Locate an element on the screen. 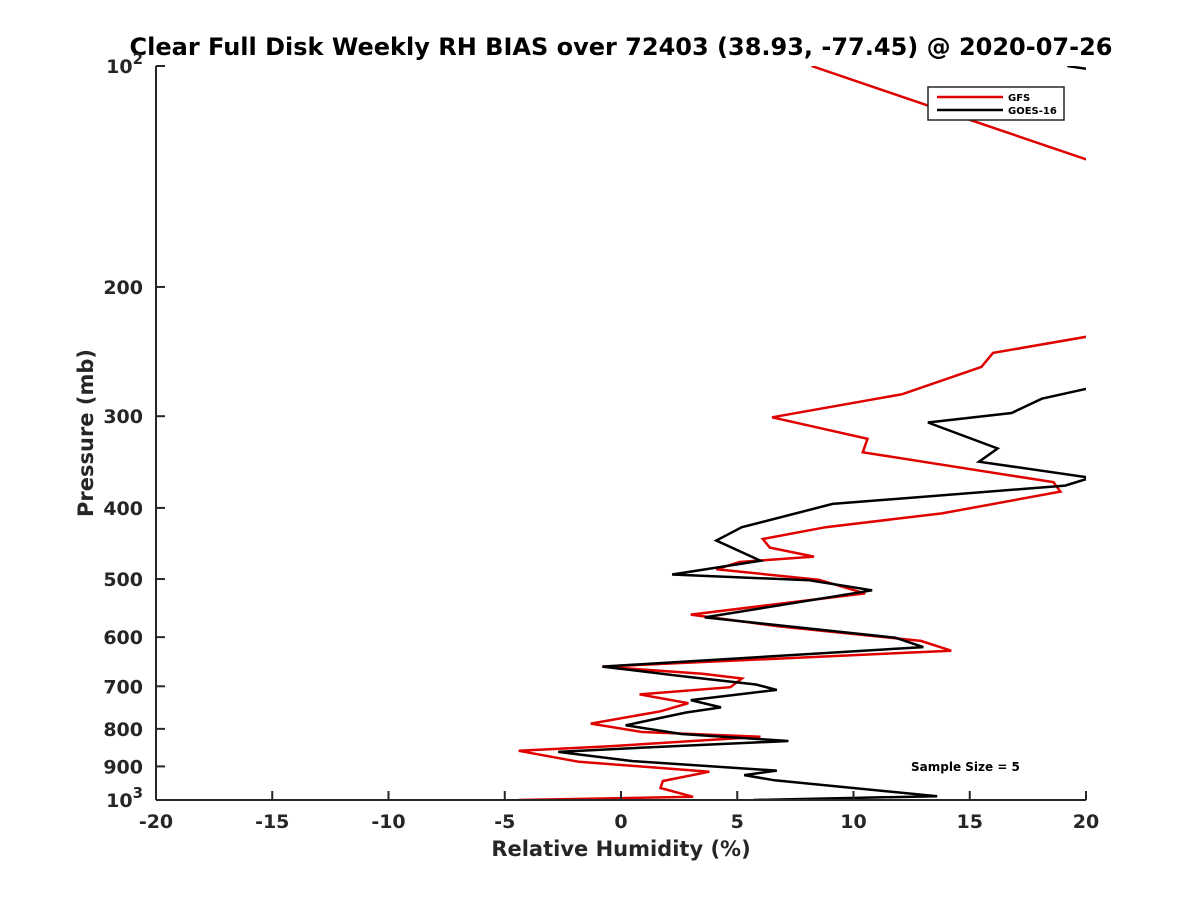  x-axis-label: Relative Humidity (%) is located at coordinates (620, 849).